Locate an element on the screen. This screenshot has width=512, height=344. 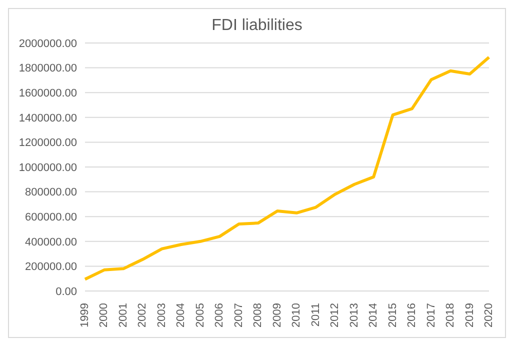
x-tick-label: 2009 is located at coordinates (277, 315).